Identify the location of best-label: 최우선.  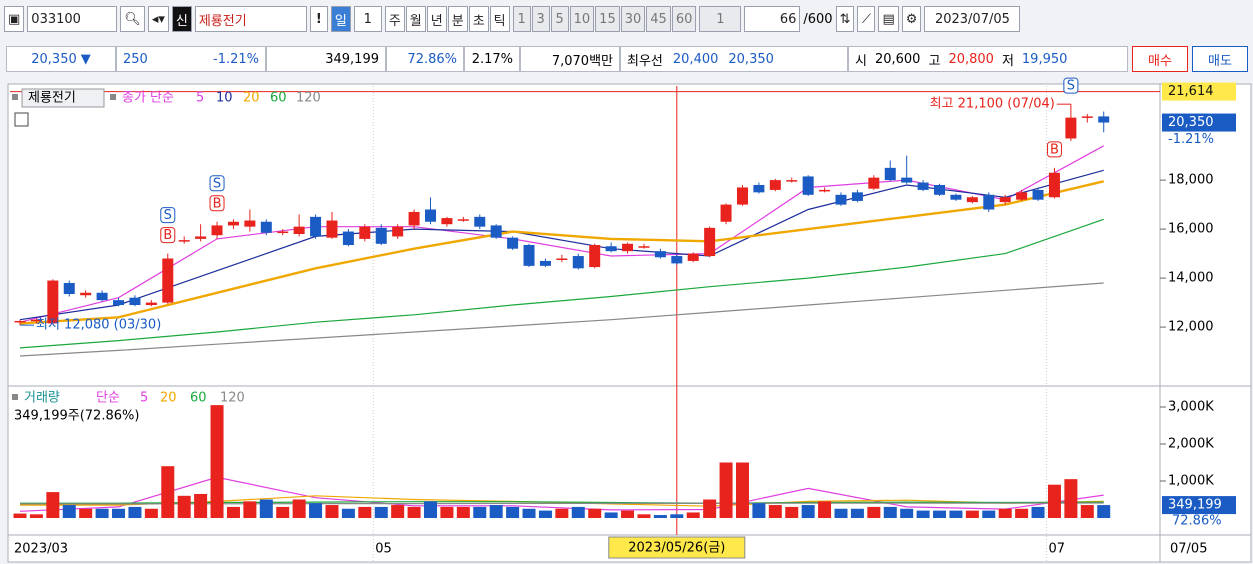
(645, 61).